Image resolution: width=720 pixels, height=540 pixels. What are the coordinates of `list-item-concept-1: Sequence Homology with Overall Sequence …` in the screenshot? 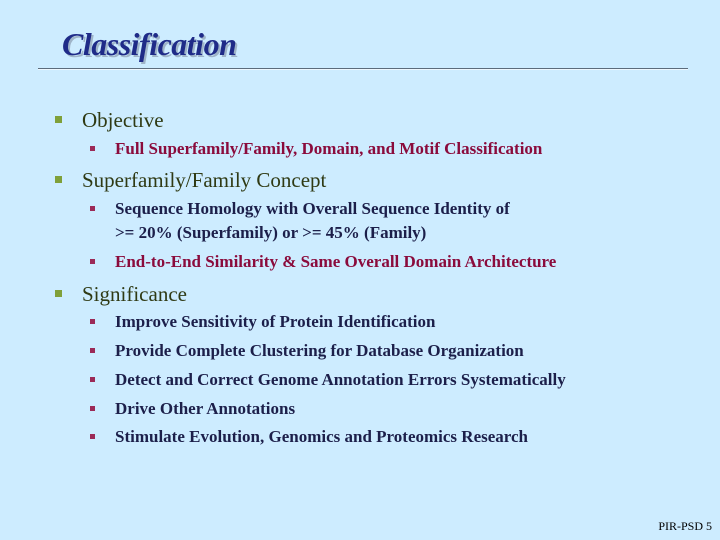 It's located at (300, 209).